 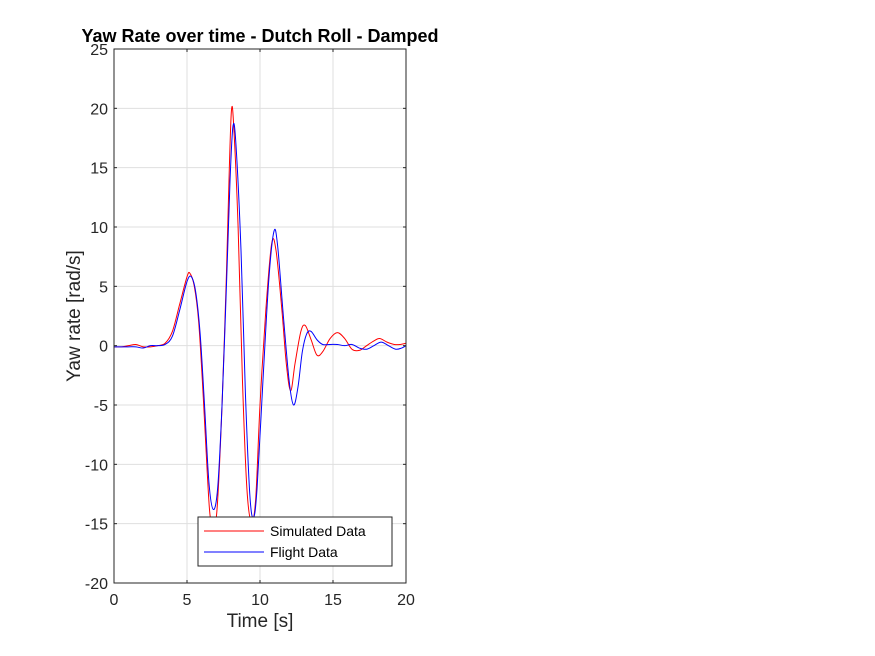 I want to click on legend-label-flight: Flight Data, so click(x=304, y=552).